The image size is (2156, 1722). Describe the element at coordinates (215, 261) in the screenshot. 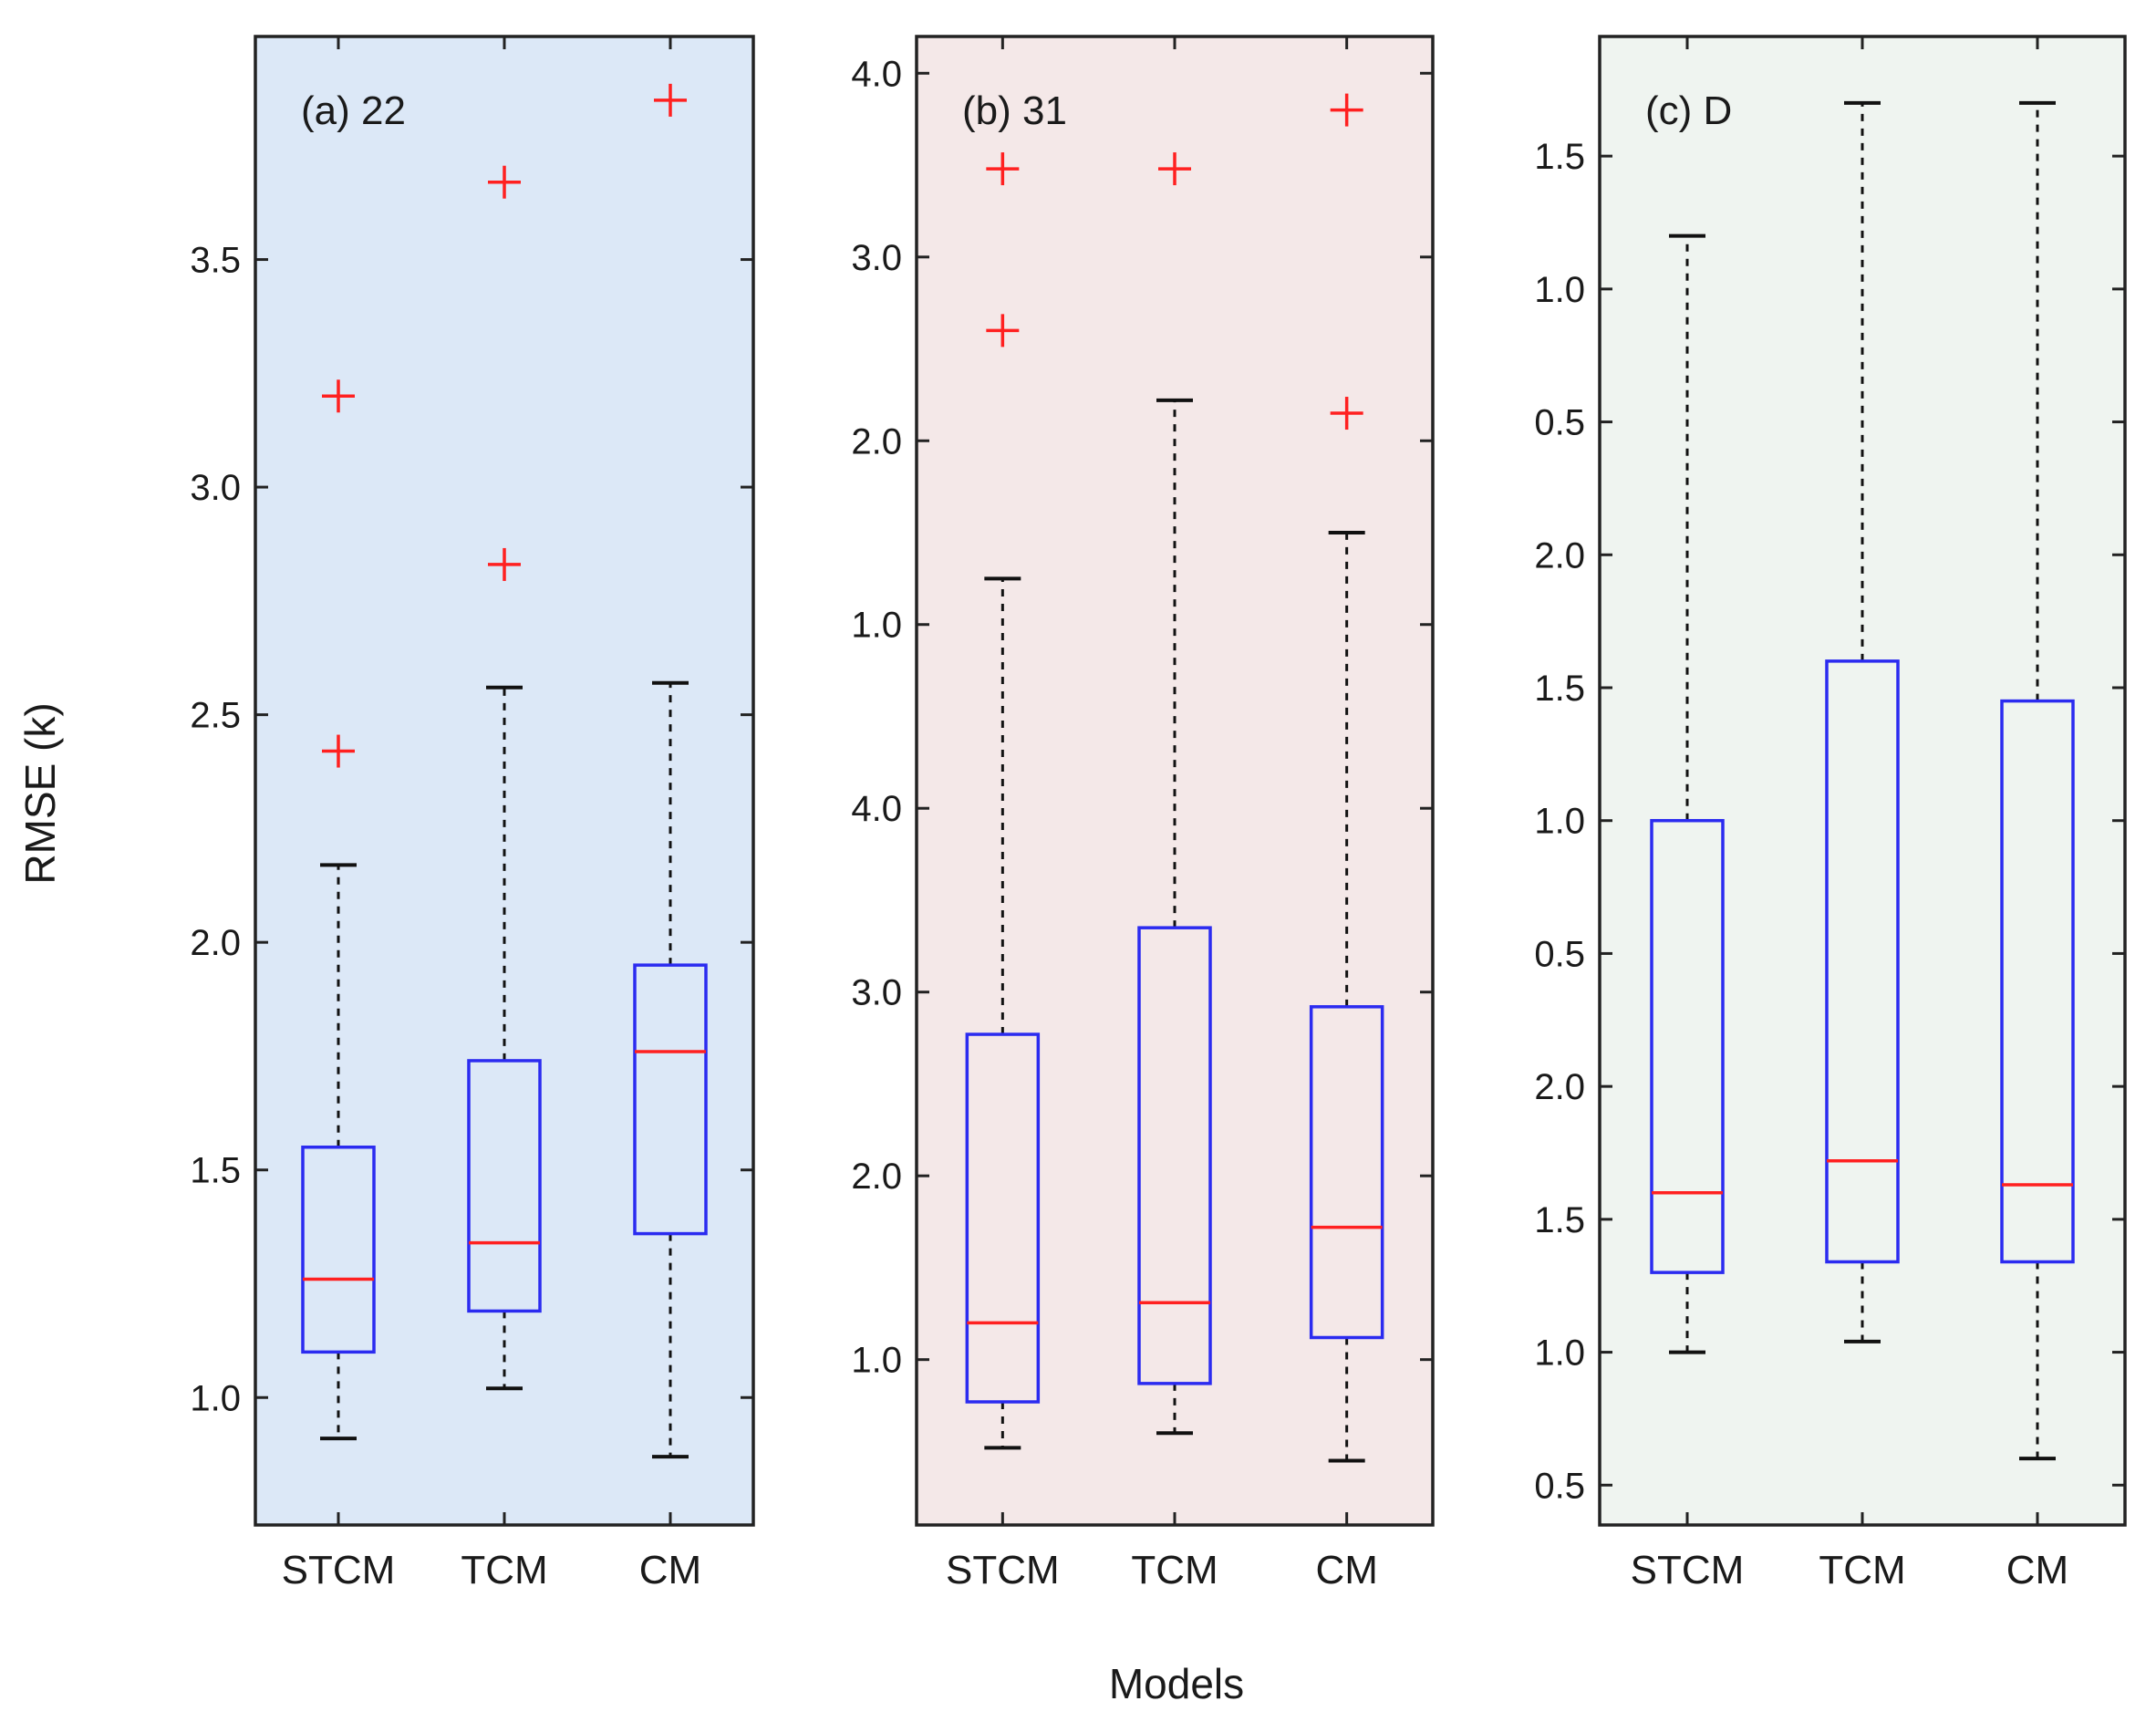

I see `y-tick-label: 3.5` at that location.